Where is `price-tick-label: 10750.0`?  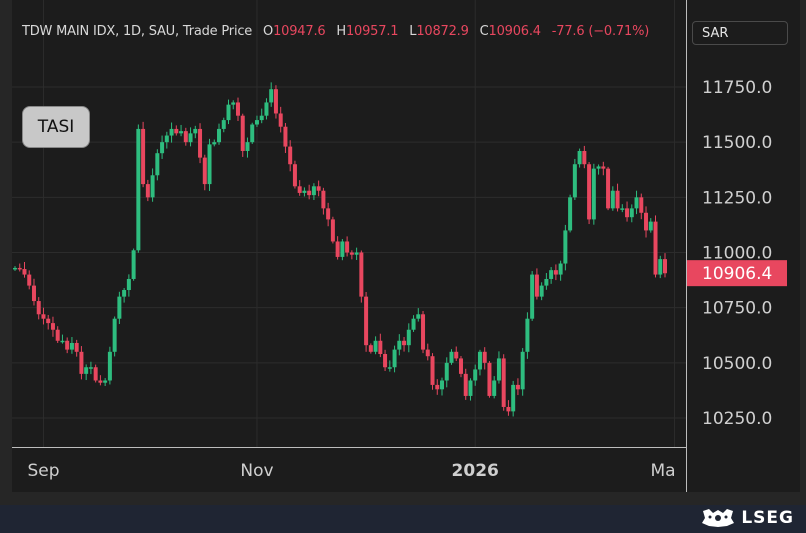
price-tick-label: 10750.0 is located at coordinates (737, 309).